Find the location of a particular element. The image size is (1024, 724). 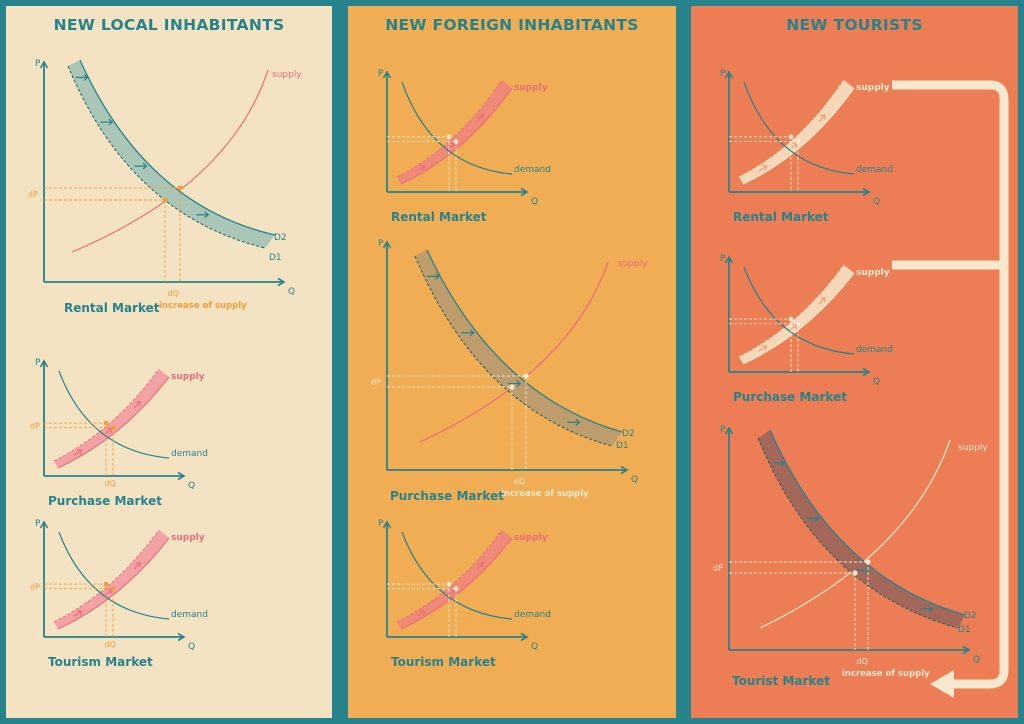

feedback-arrow-head is located at coordinates (942, 684).